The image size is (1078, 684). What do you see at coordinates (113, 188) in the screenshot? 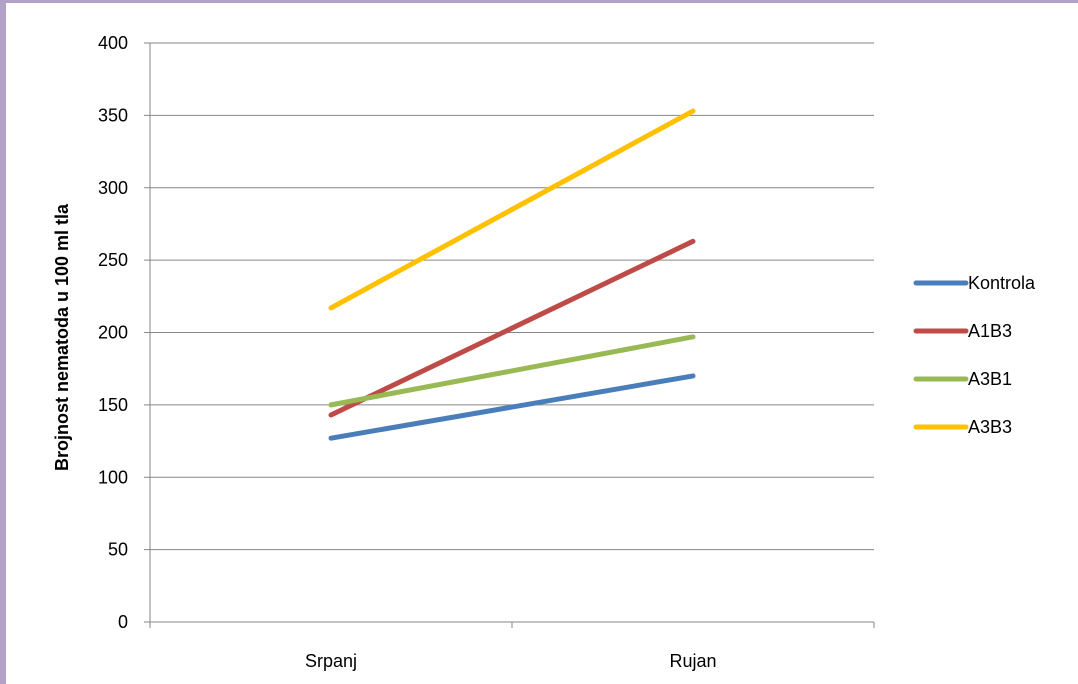
I see `y-tick-label: 300` at bounding box center [113, 188].